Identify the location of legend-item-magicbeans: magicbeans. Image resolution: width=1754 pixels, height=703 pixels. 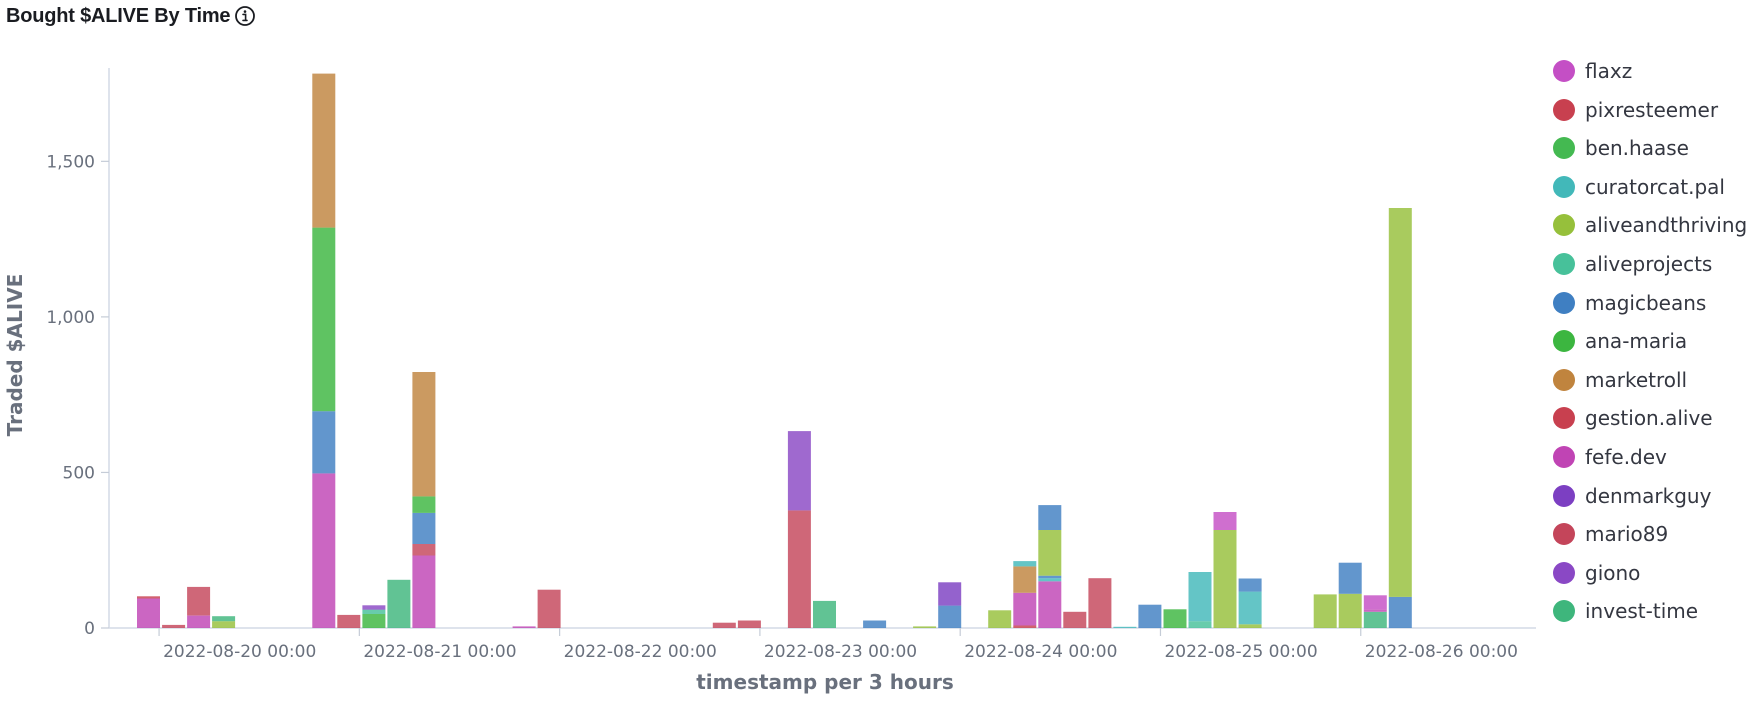
(1629, 303).